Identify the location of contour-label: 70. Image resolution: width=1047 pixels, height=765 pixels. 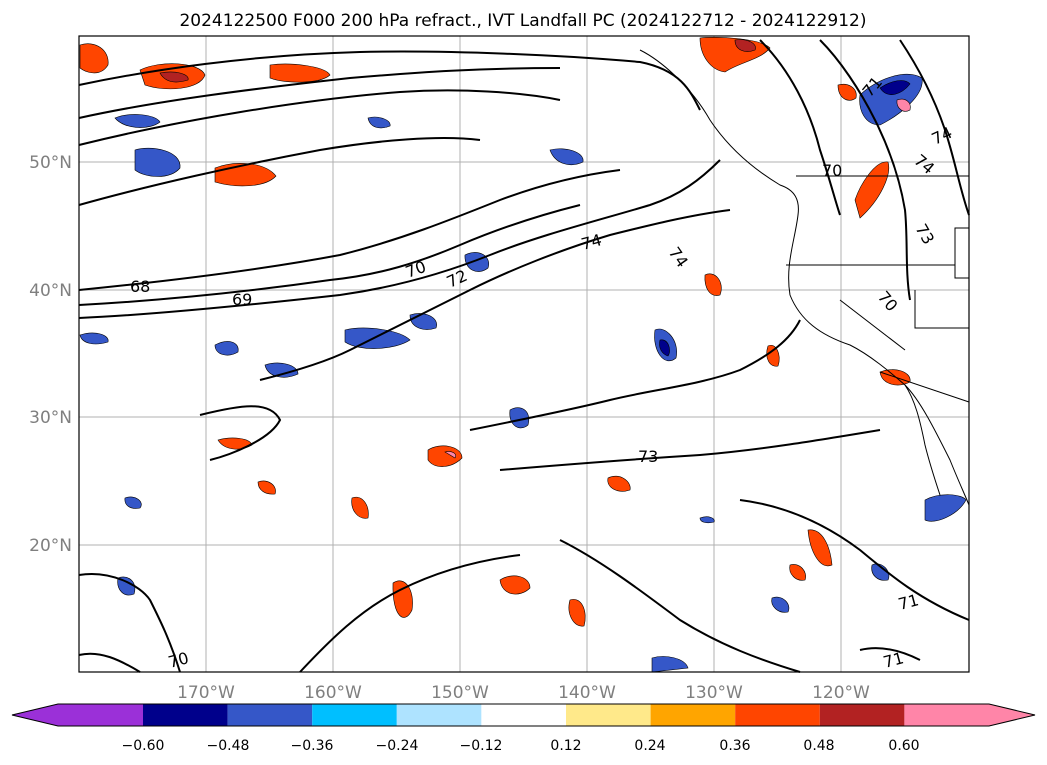
(832, 170).